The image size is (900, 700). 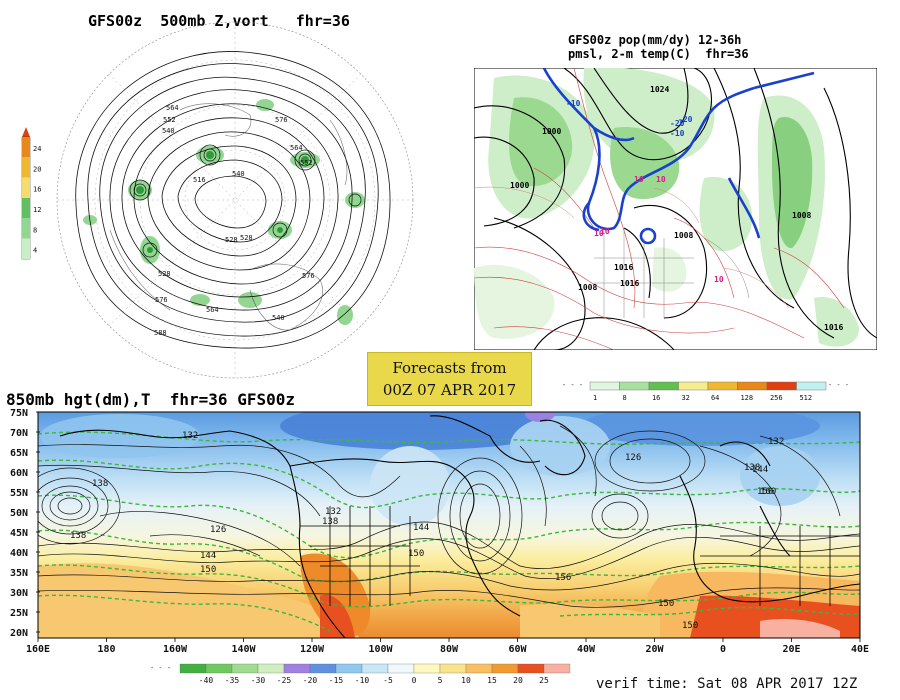 What do you see at coordinates (492, 680) in the screenshot?
I see `temp-legend-label: 15` at bounding box center [492, 680].